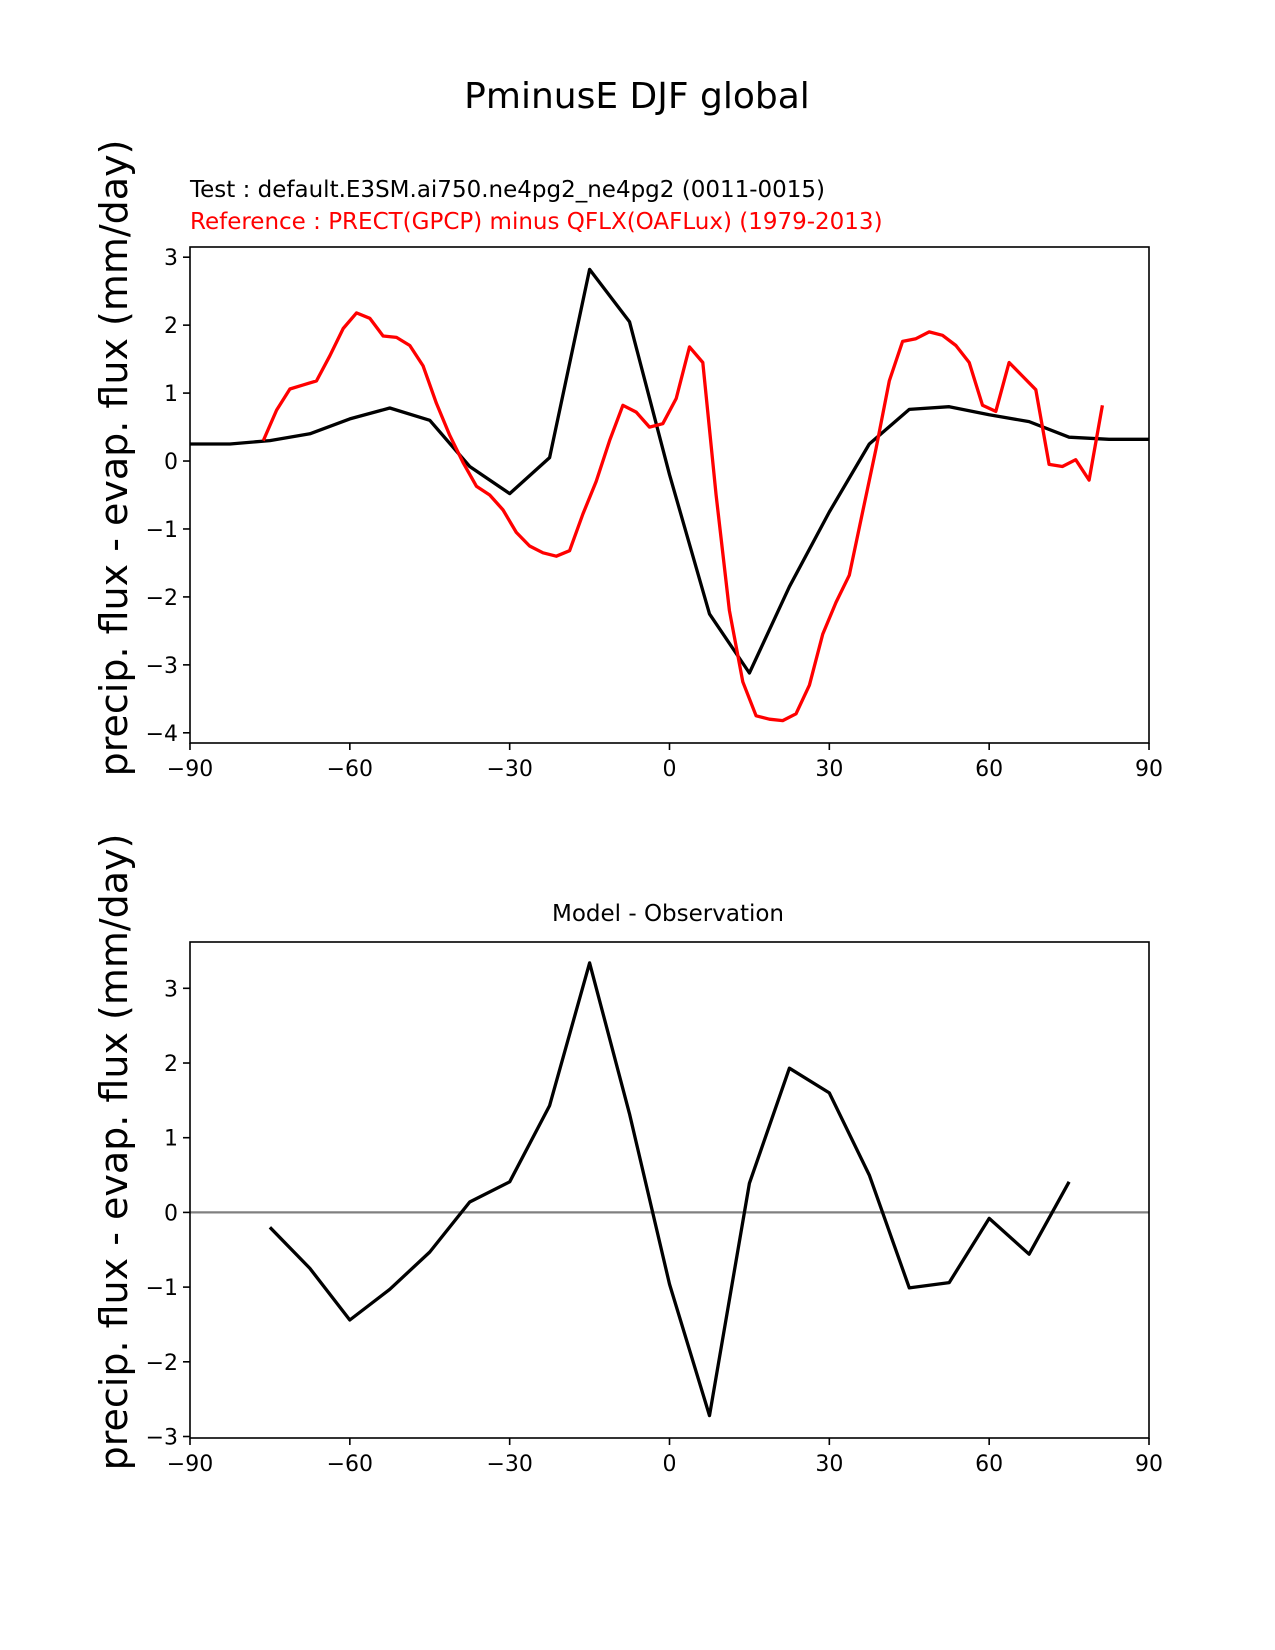 The image size is (1275, 1650). I want to click on bottom-ytick-label: 0, so click(171, 1213).